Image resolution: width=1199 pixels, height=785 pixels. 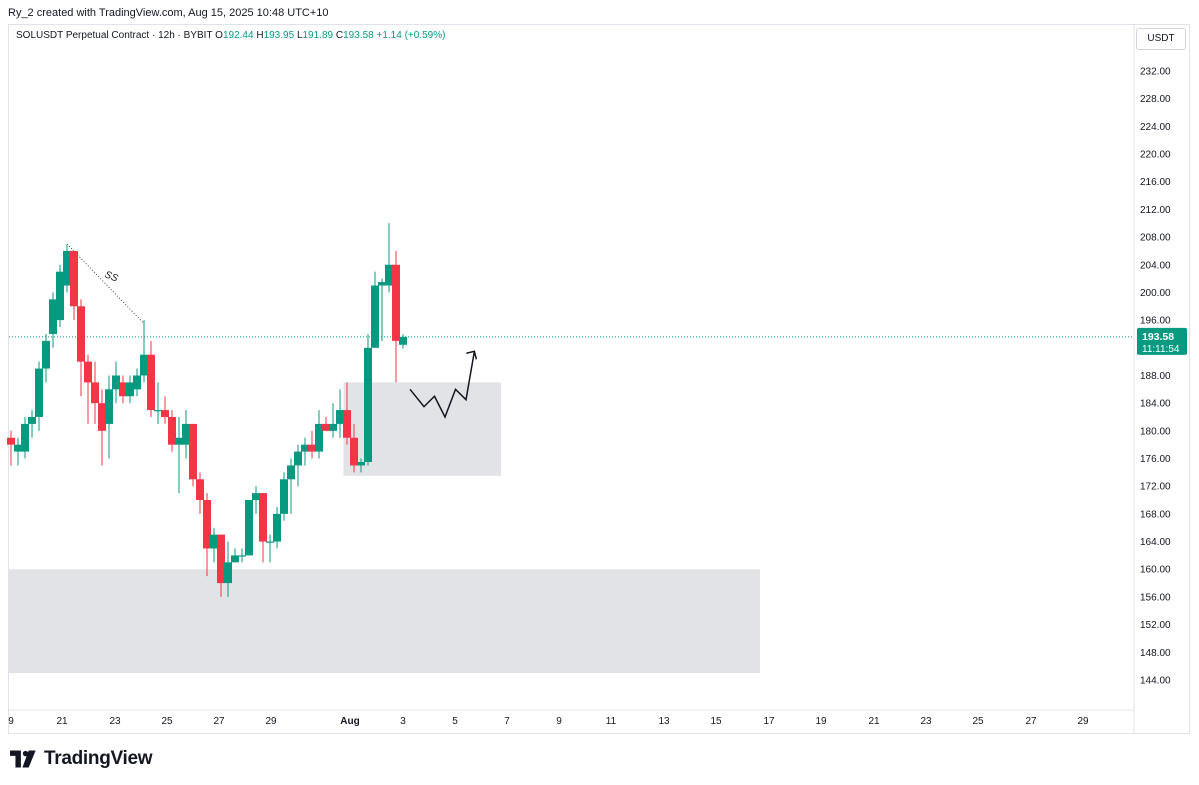 I want to click on price-tick-label: 208.00, so click(x=1155, y=238).